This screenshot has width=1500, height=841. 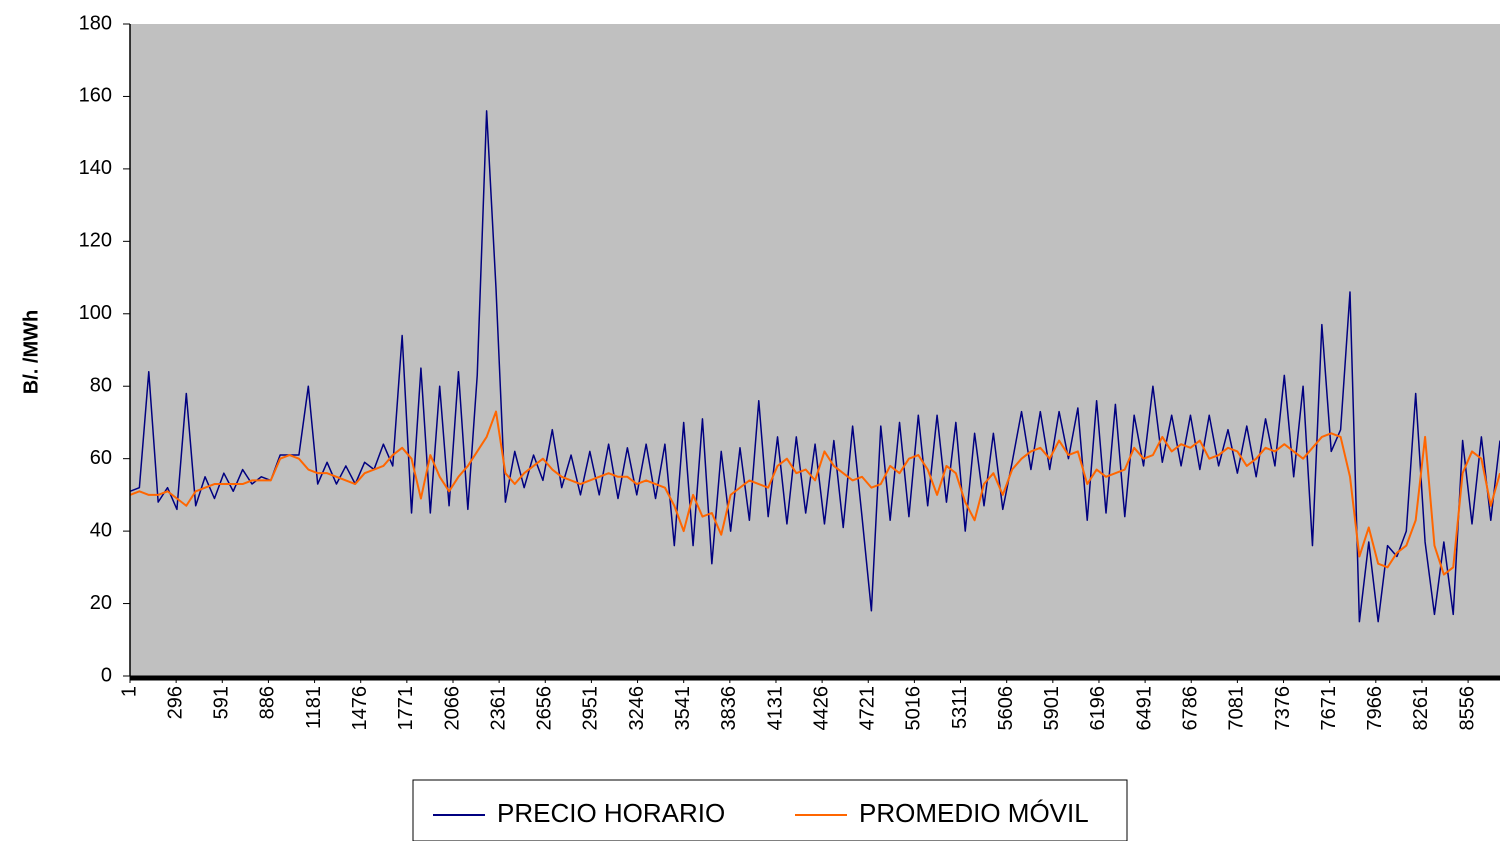 I want to click on y-tick-label: 60, so click(x=101, y=458).